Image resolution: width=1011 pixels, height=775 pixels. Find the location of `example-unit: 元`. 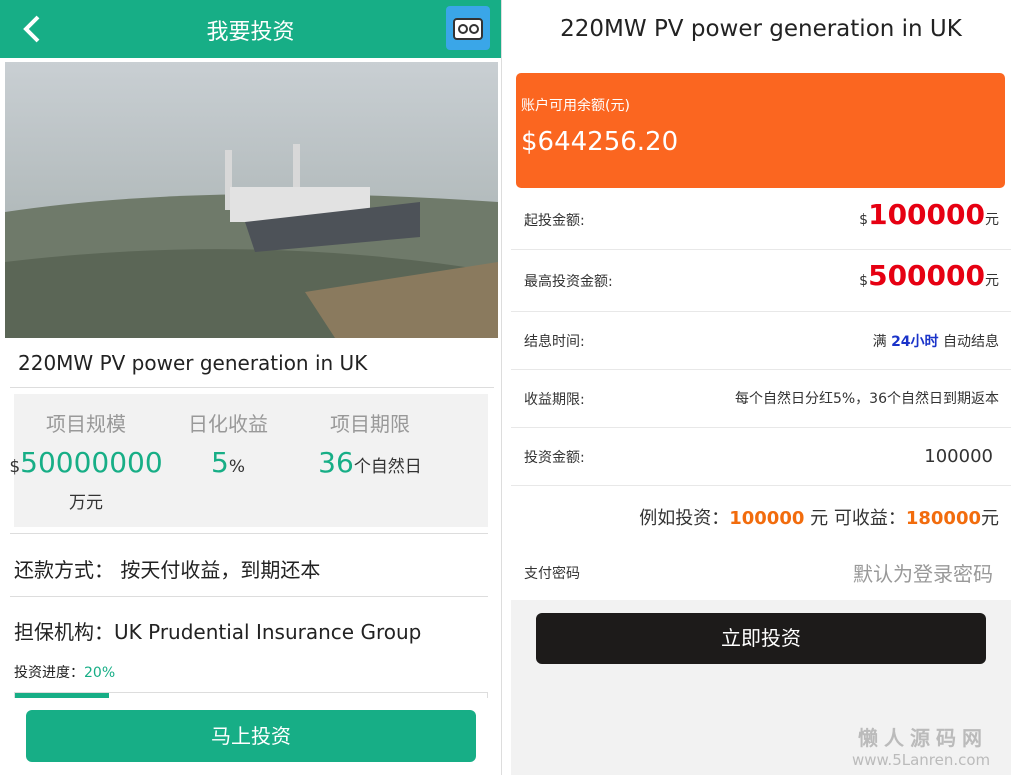

example-unit: 元 is located at coordinates (990, 518).